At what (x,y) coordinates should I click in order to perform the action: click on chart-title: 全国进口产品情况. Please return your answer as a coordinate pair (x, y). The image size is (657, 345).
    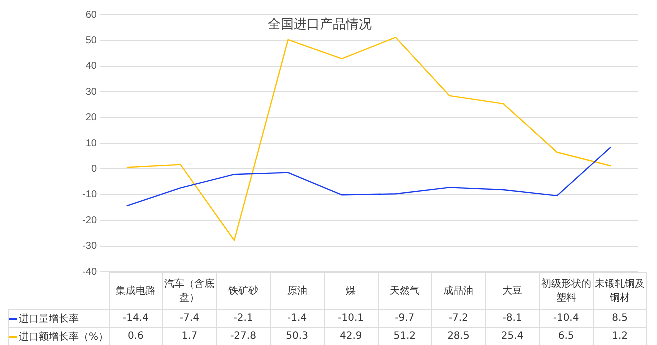
    Looking at the image, I should click on (320, 24).